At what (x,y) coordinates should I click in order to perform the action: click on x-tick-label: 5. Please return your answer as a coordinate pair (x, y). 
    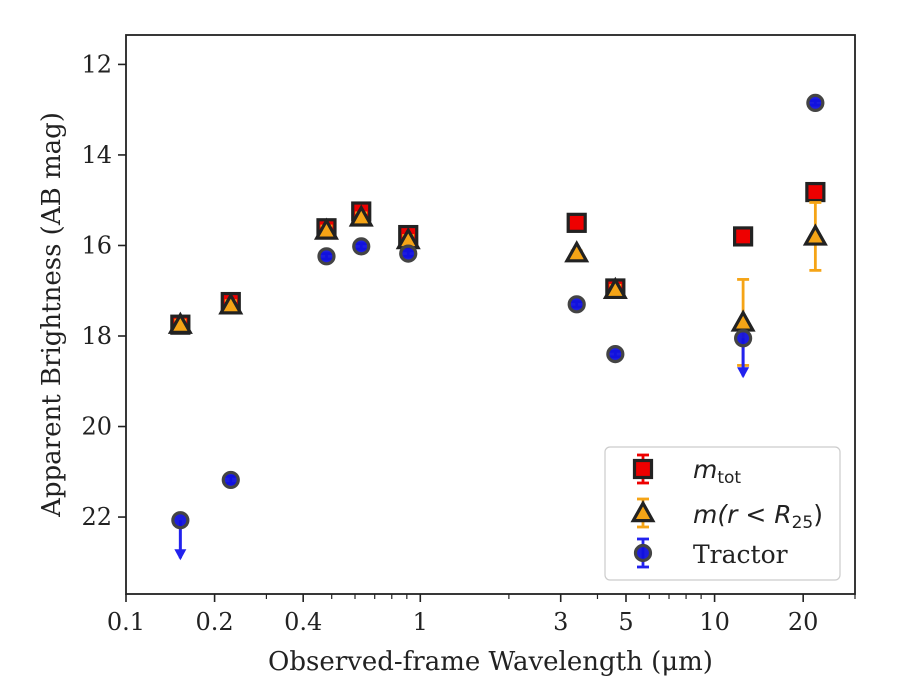
    Looking at the image, I should click on (625, 622).